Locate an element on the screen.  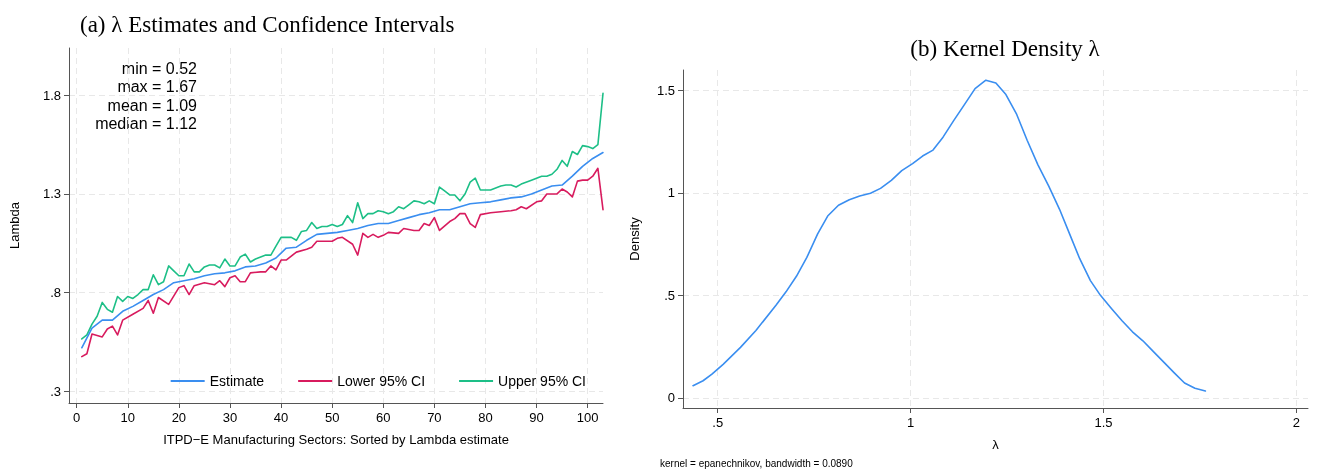
y-tick-label: 1.5 is located at coordinates (665, 90).